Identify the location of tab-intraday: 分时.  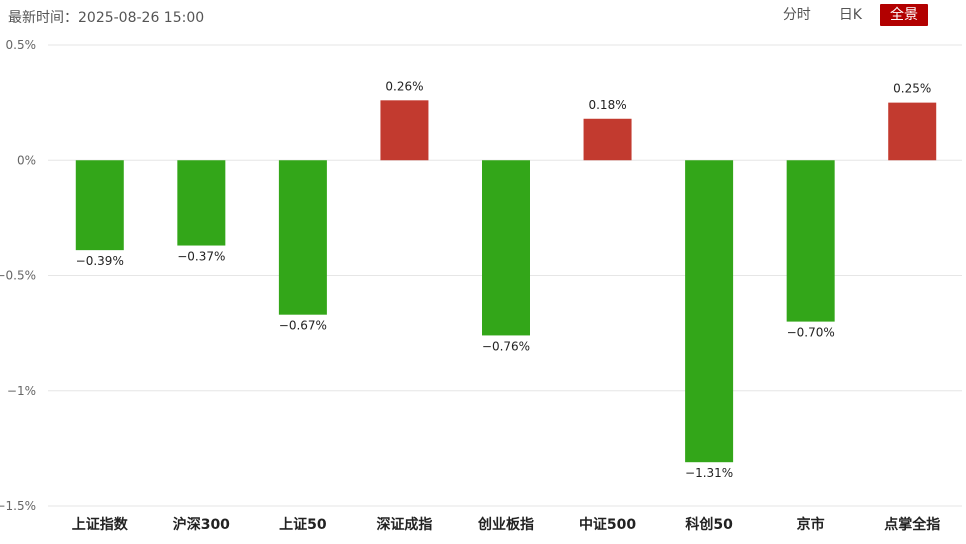
(796, 15).